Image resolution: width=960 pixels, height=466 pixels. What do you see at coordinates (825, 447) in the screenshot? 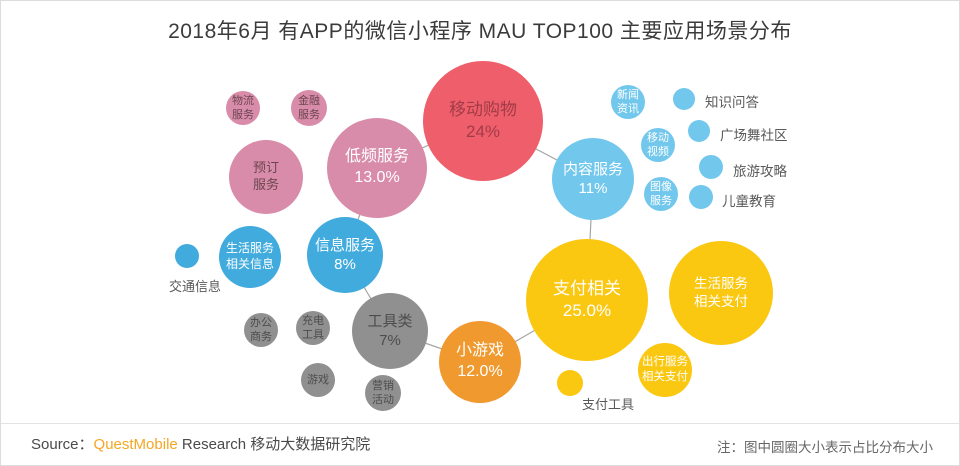
I see `note-text: 注：图中圆圈大小表示占比分布大小` at bounding box center [825, 447].